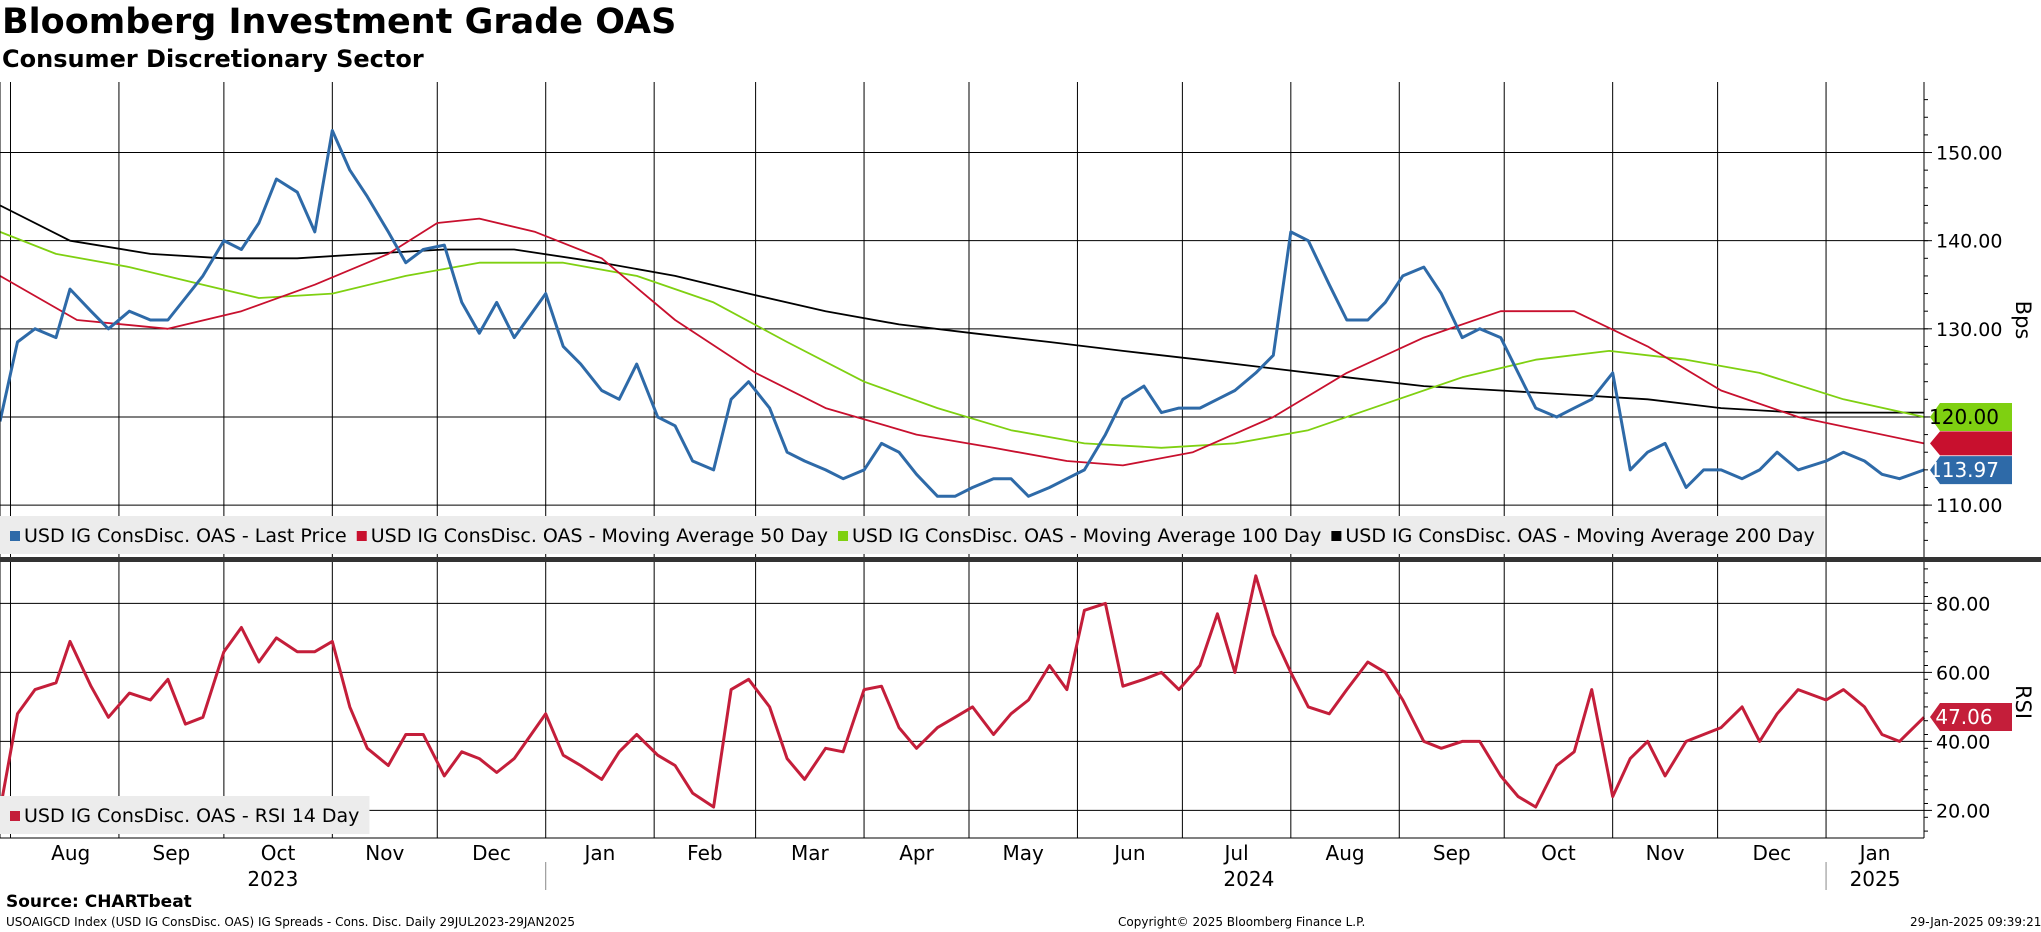 This screenshot has width=2041, height=932. What do you see at coordinates (99, 902) in the screenshot?
I see `source-label: Source: CHARTbeat` at bounding box center [99, 902].